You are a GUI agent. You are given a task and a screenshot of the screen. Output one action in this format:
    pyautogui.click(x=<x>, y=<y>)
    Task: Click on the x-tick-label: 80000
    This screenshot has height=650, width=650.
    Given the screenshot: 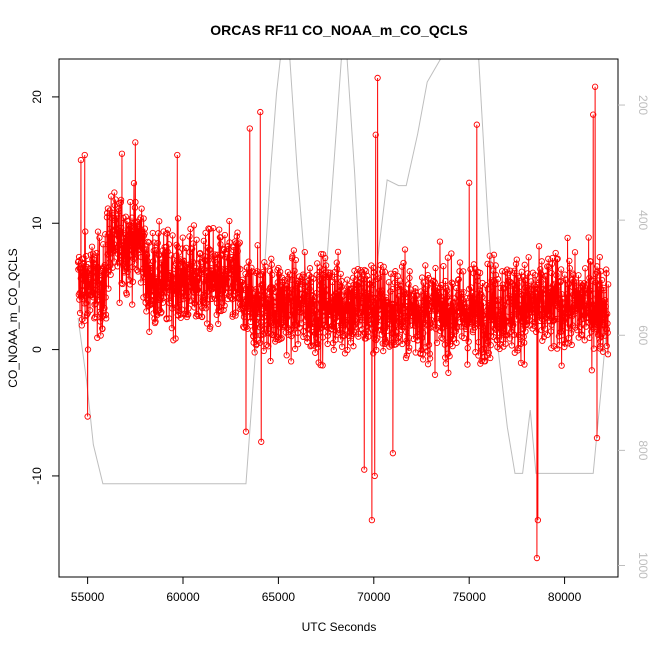 What is the action you would take?
    pyautogui.click(x=565, y=597)
    